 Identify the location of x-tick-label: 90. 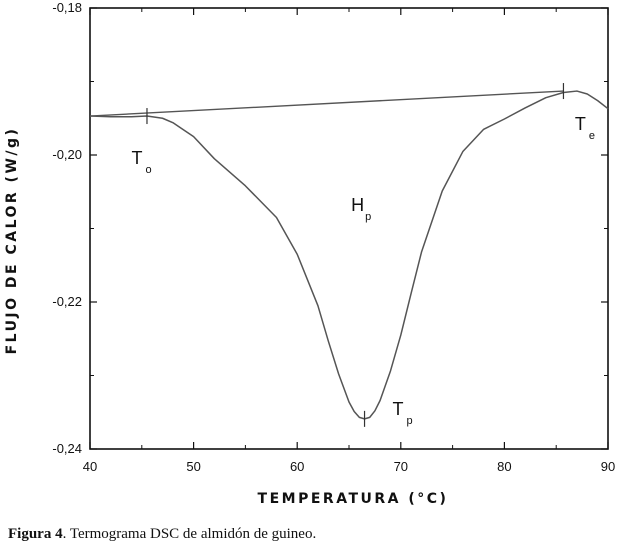
(608, 466).